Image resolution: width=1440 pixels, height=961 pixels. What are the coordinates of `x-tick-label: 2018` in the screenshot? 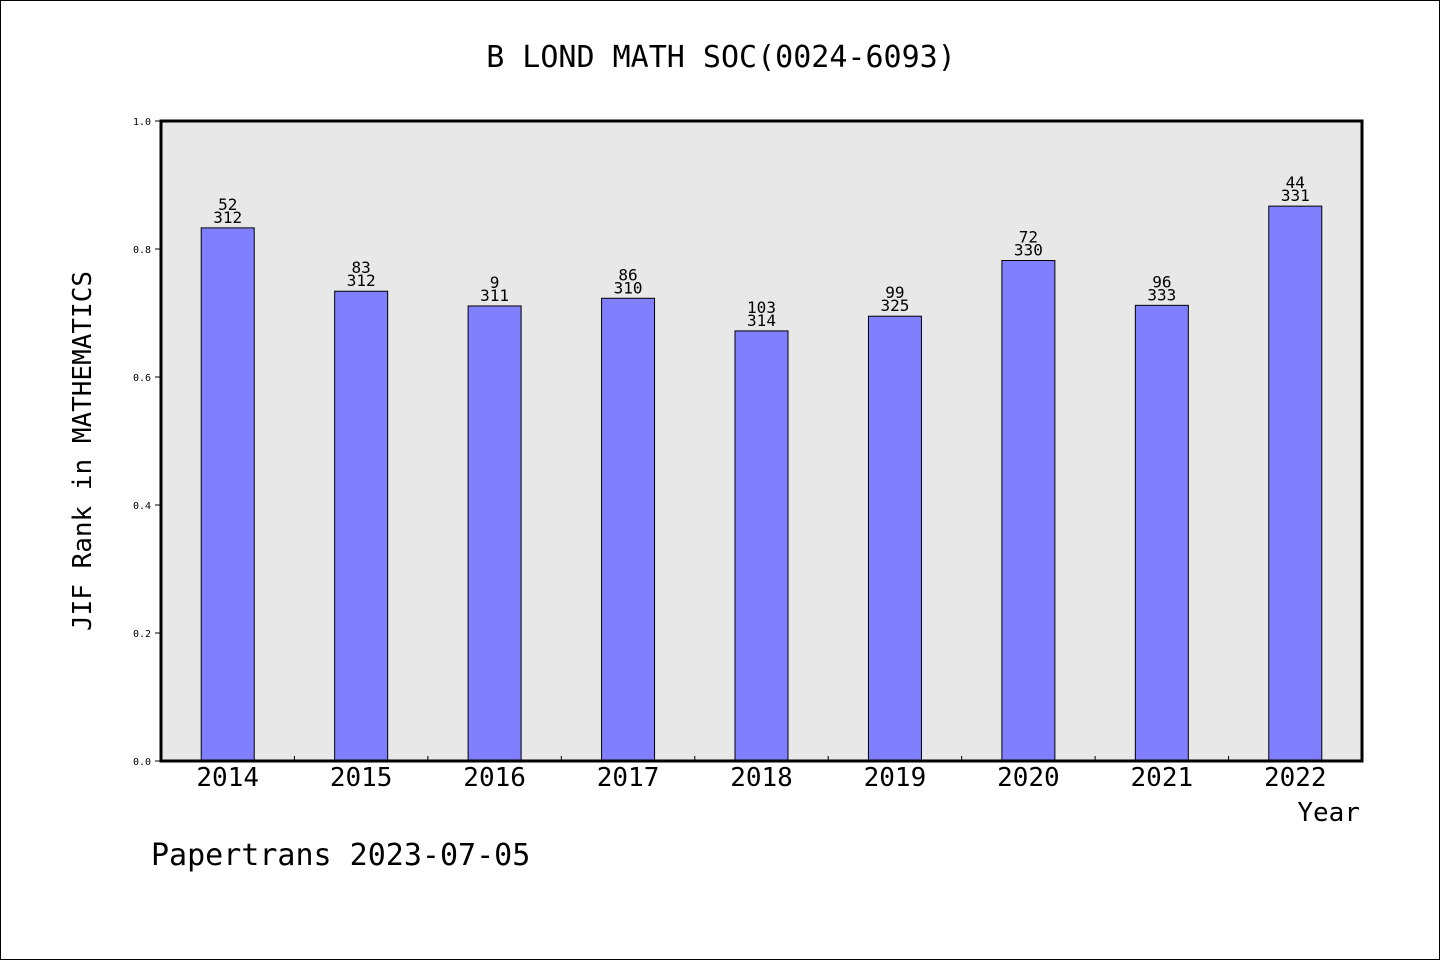 It's located at (761, 778).